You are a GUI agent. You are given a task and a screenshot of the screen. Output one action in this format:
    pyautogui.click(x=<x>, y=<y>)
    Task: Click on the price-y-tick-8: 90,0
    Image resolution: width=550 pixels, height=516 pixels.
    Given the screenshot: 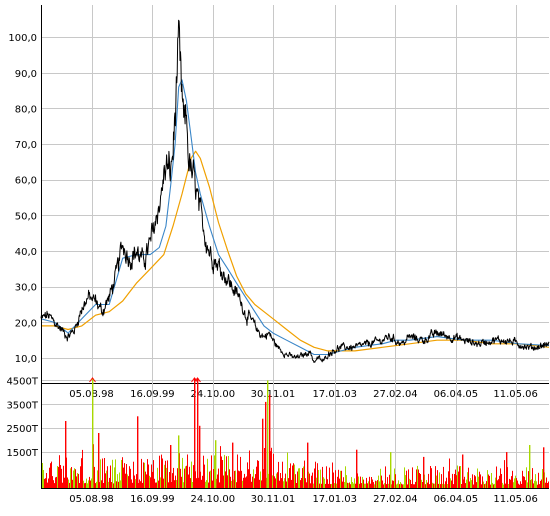 What is the action you would take?
    pyautogui.click(x=26, y=74)
    